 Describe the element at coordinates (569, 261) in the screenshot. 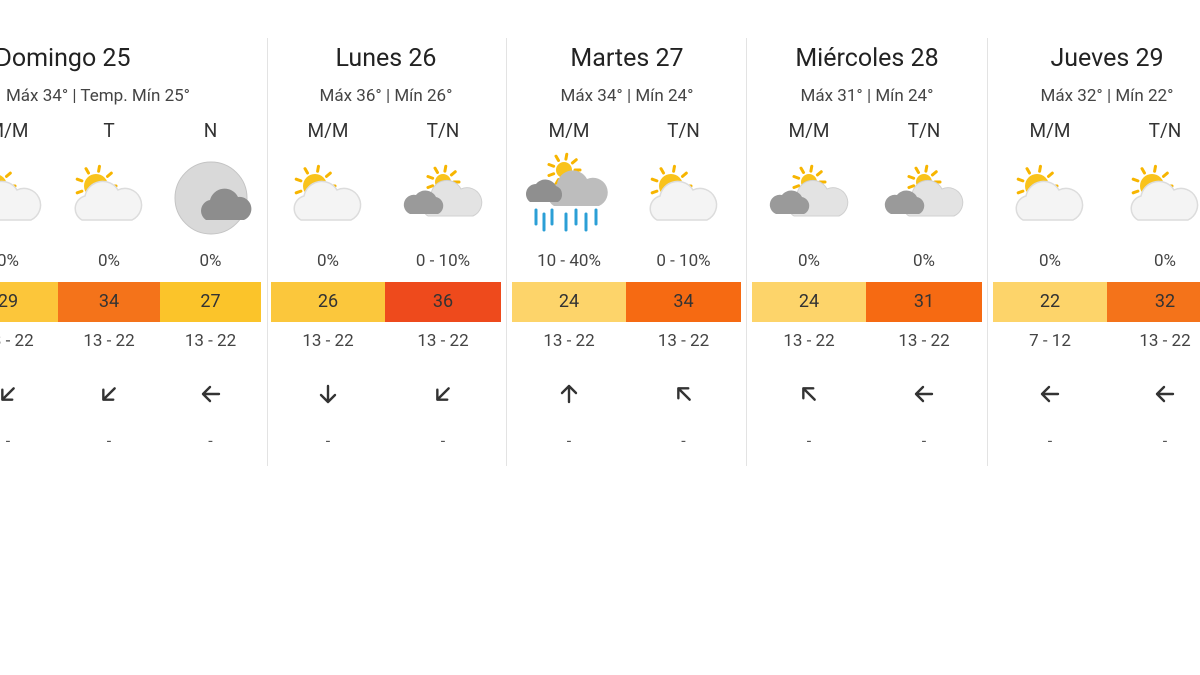

I see `precipitation: 10 - 40%` at that location.